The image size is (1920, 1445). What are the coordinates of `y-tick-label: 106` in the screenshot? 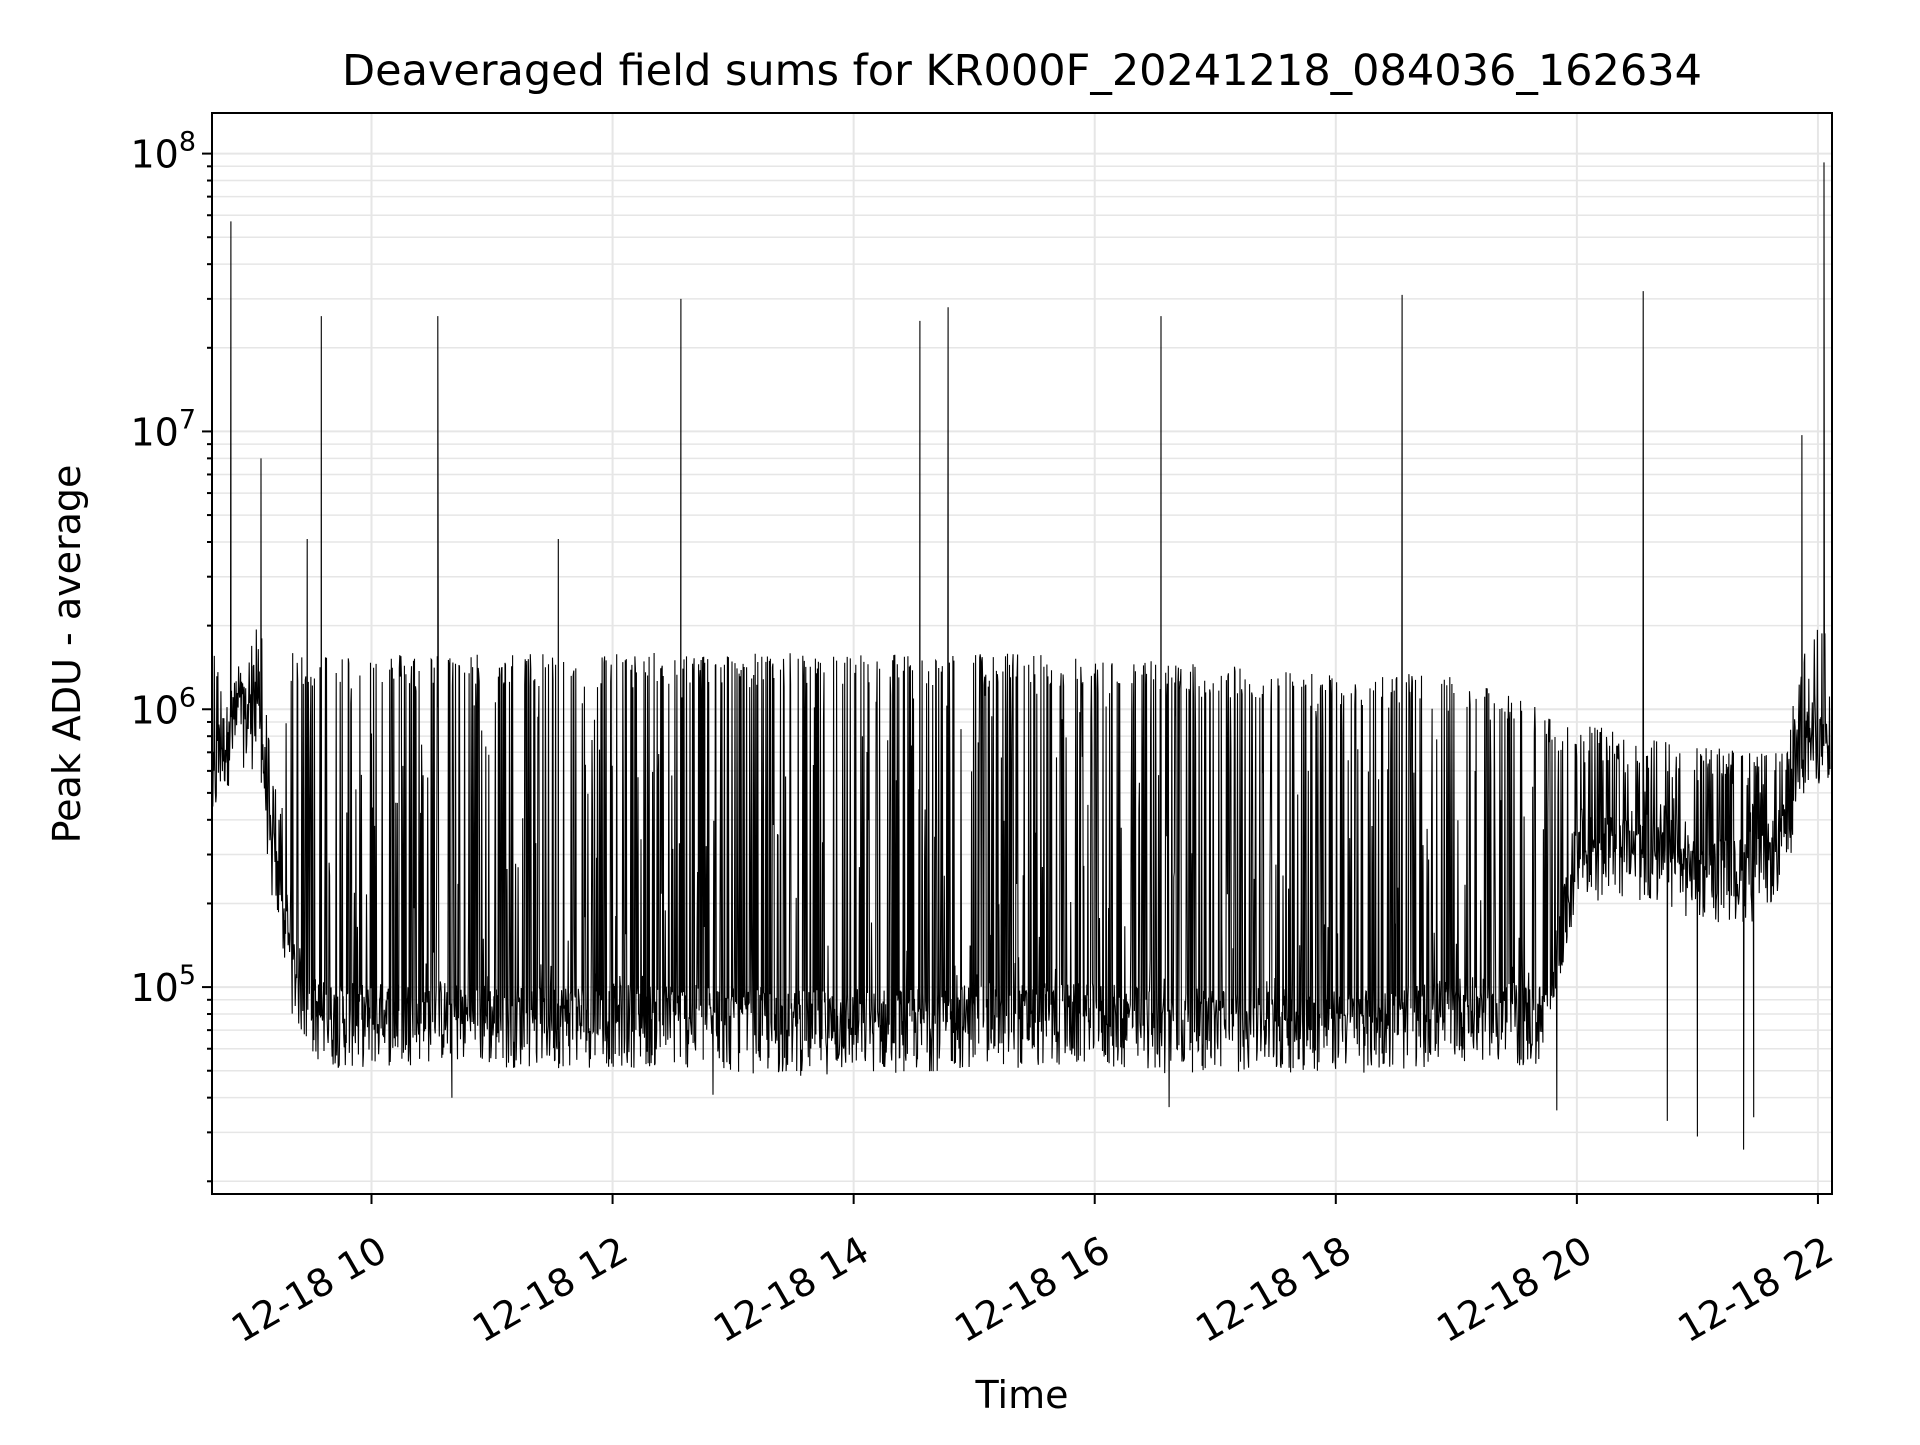 It's located at (163, 707).